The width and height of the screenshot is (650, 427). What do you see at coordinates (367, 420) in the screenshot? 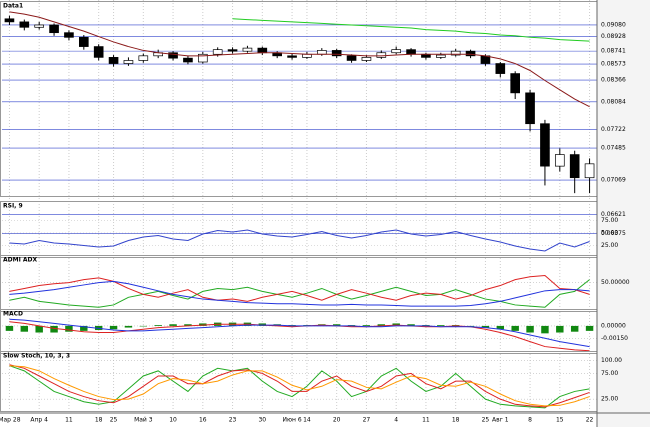
I see `x-tick-label: 27` at bounding box center [367, 420].